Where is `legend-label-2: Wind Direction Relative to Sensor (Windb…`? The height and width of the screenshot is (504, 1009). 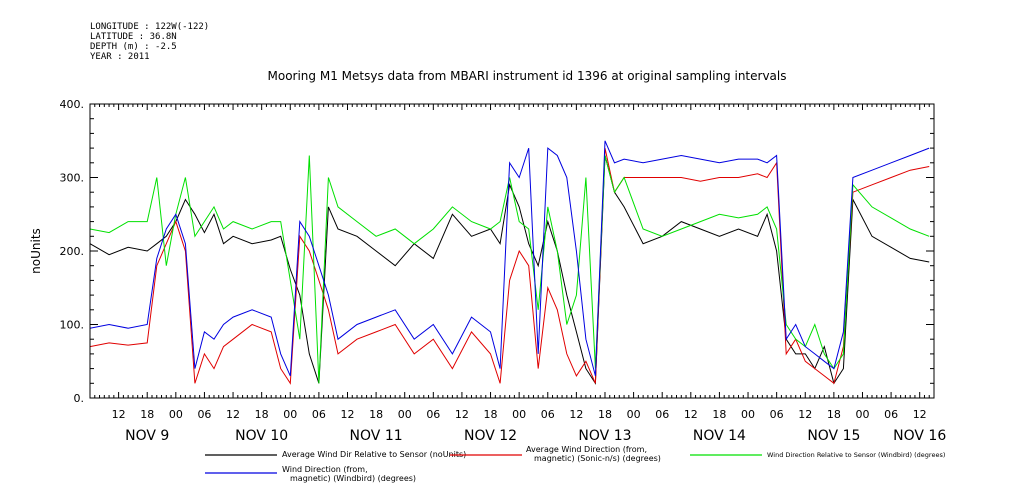
legend-label-2: Wind Direction Relative to Sensor (Windb… is located at coordinates (856, 455).